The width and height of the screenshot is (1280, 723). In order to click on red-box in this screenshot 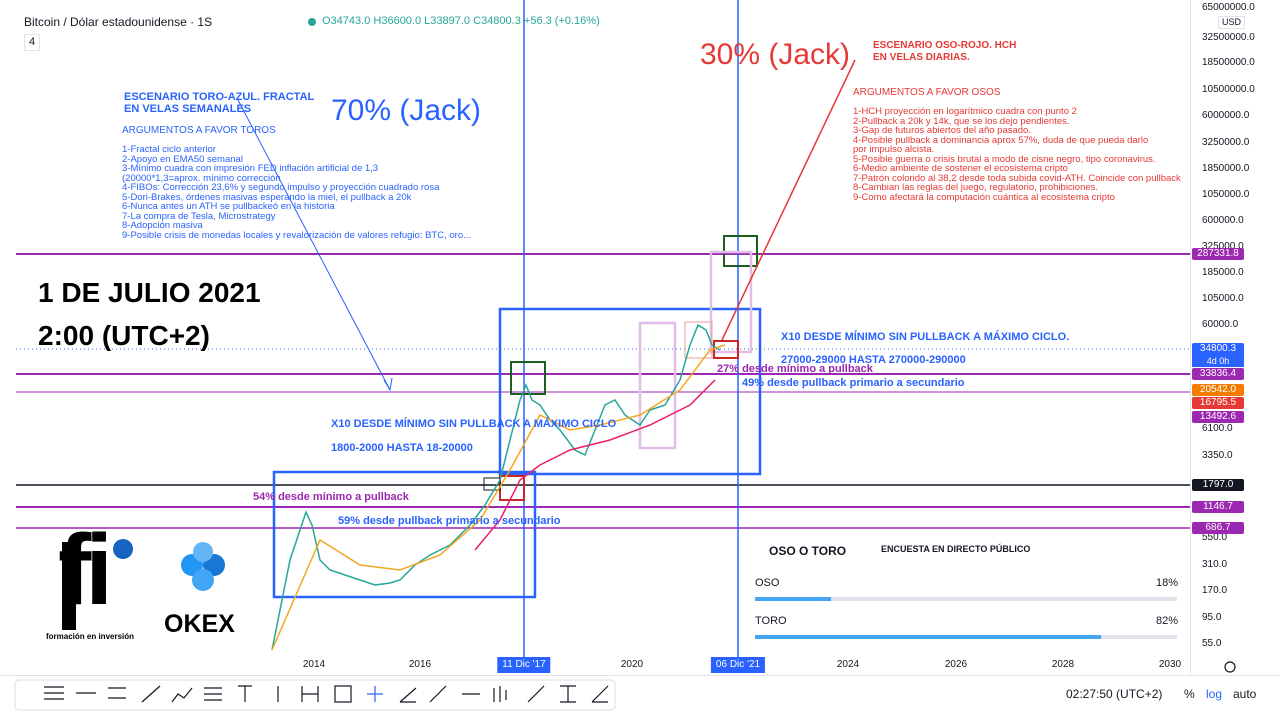, I will do `click(726, 349)`.